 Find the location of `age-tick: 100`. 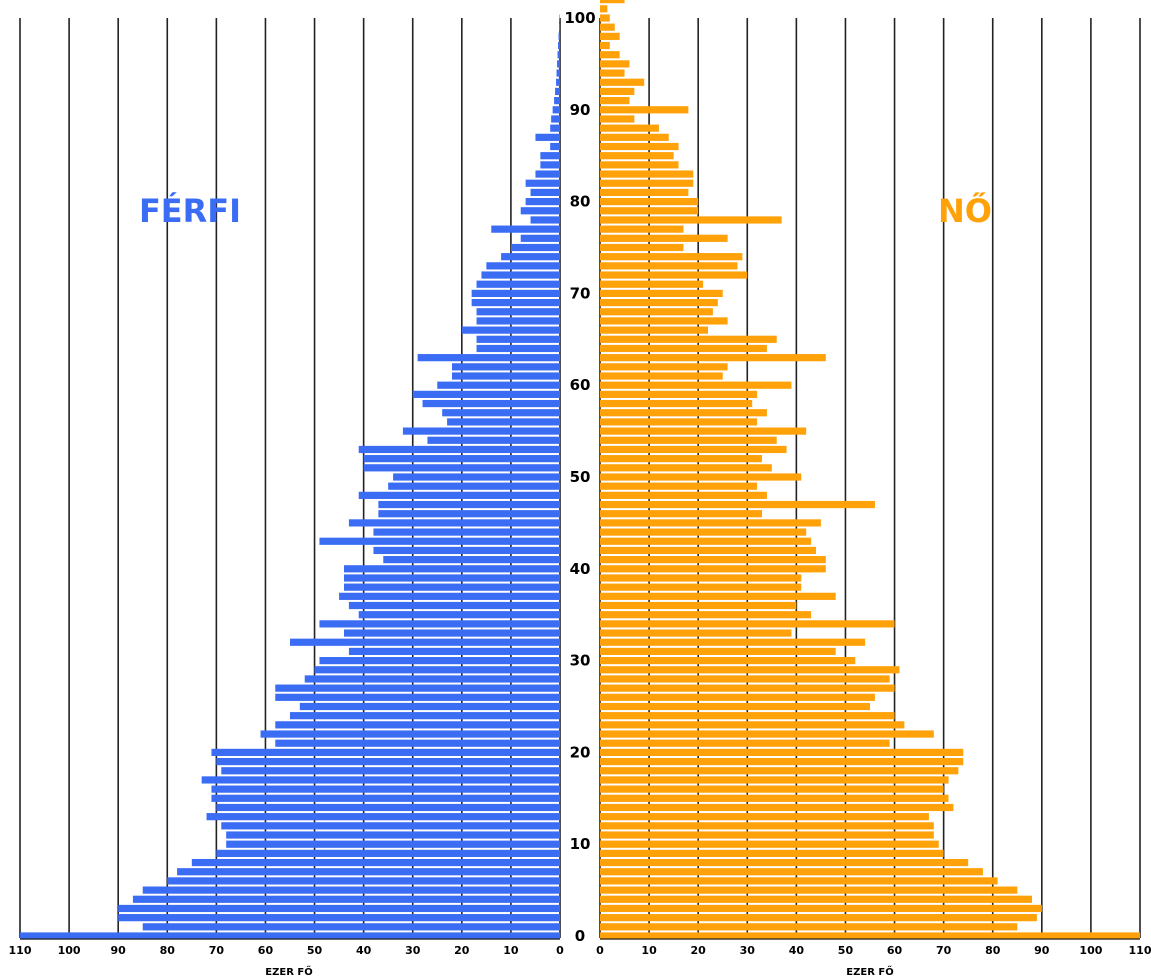

age-tick: 100 is located at coordinates (579, 18).